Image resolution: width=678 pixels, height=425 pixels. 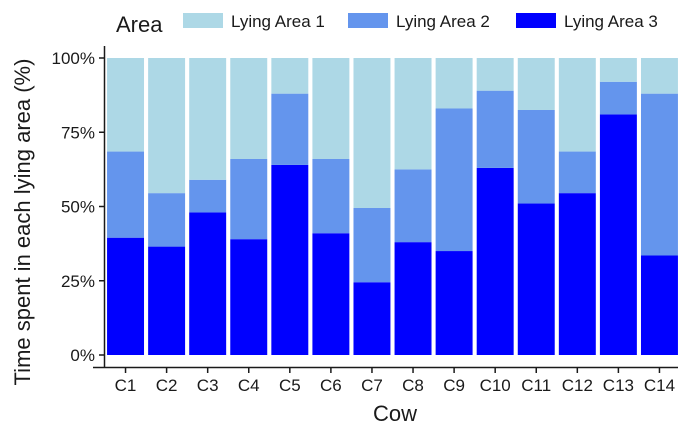 I want to click on x-tick-label: C8, so click(x=413, y=385).